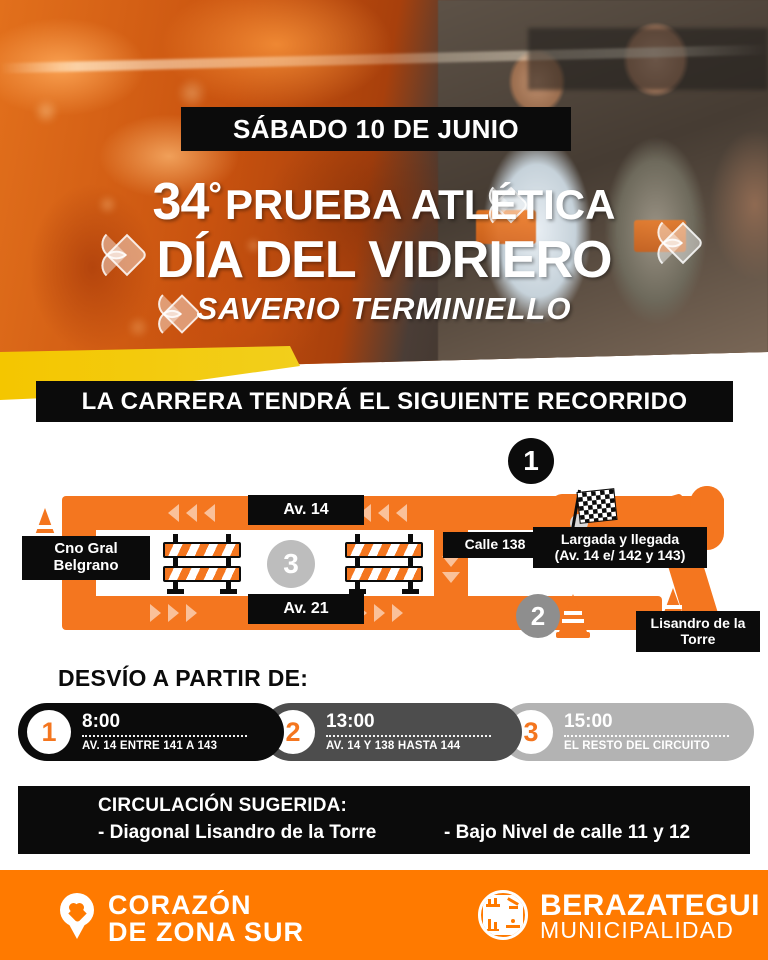  What do you see at coordinates (291, 564) in the screenshot?
I see `map-marker-3: 3` at bounding box center [291, 564].